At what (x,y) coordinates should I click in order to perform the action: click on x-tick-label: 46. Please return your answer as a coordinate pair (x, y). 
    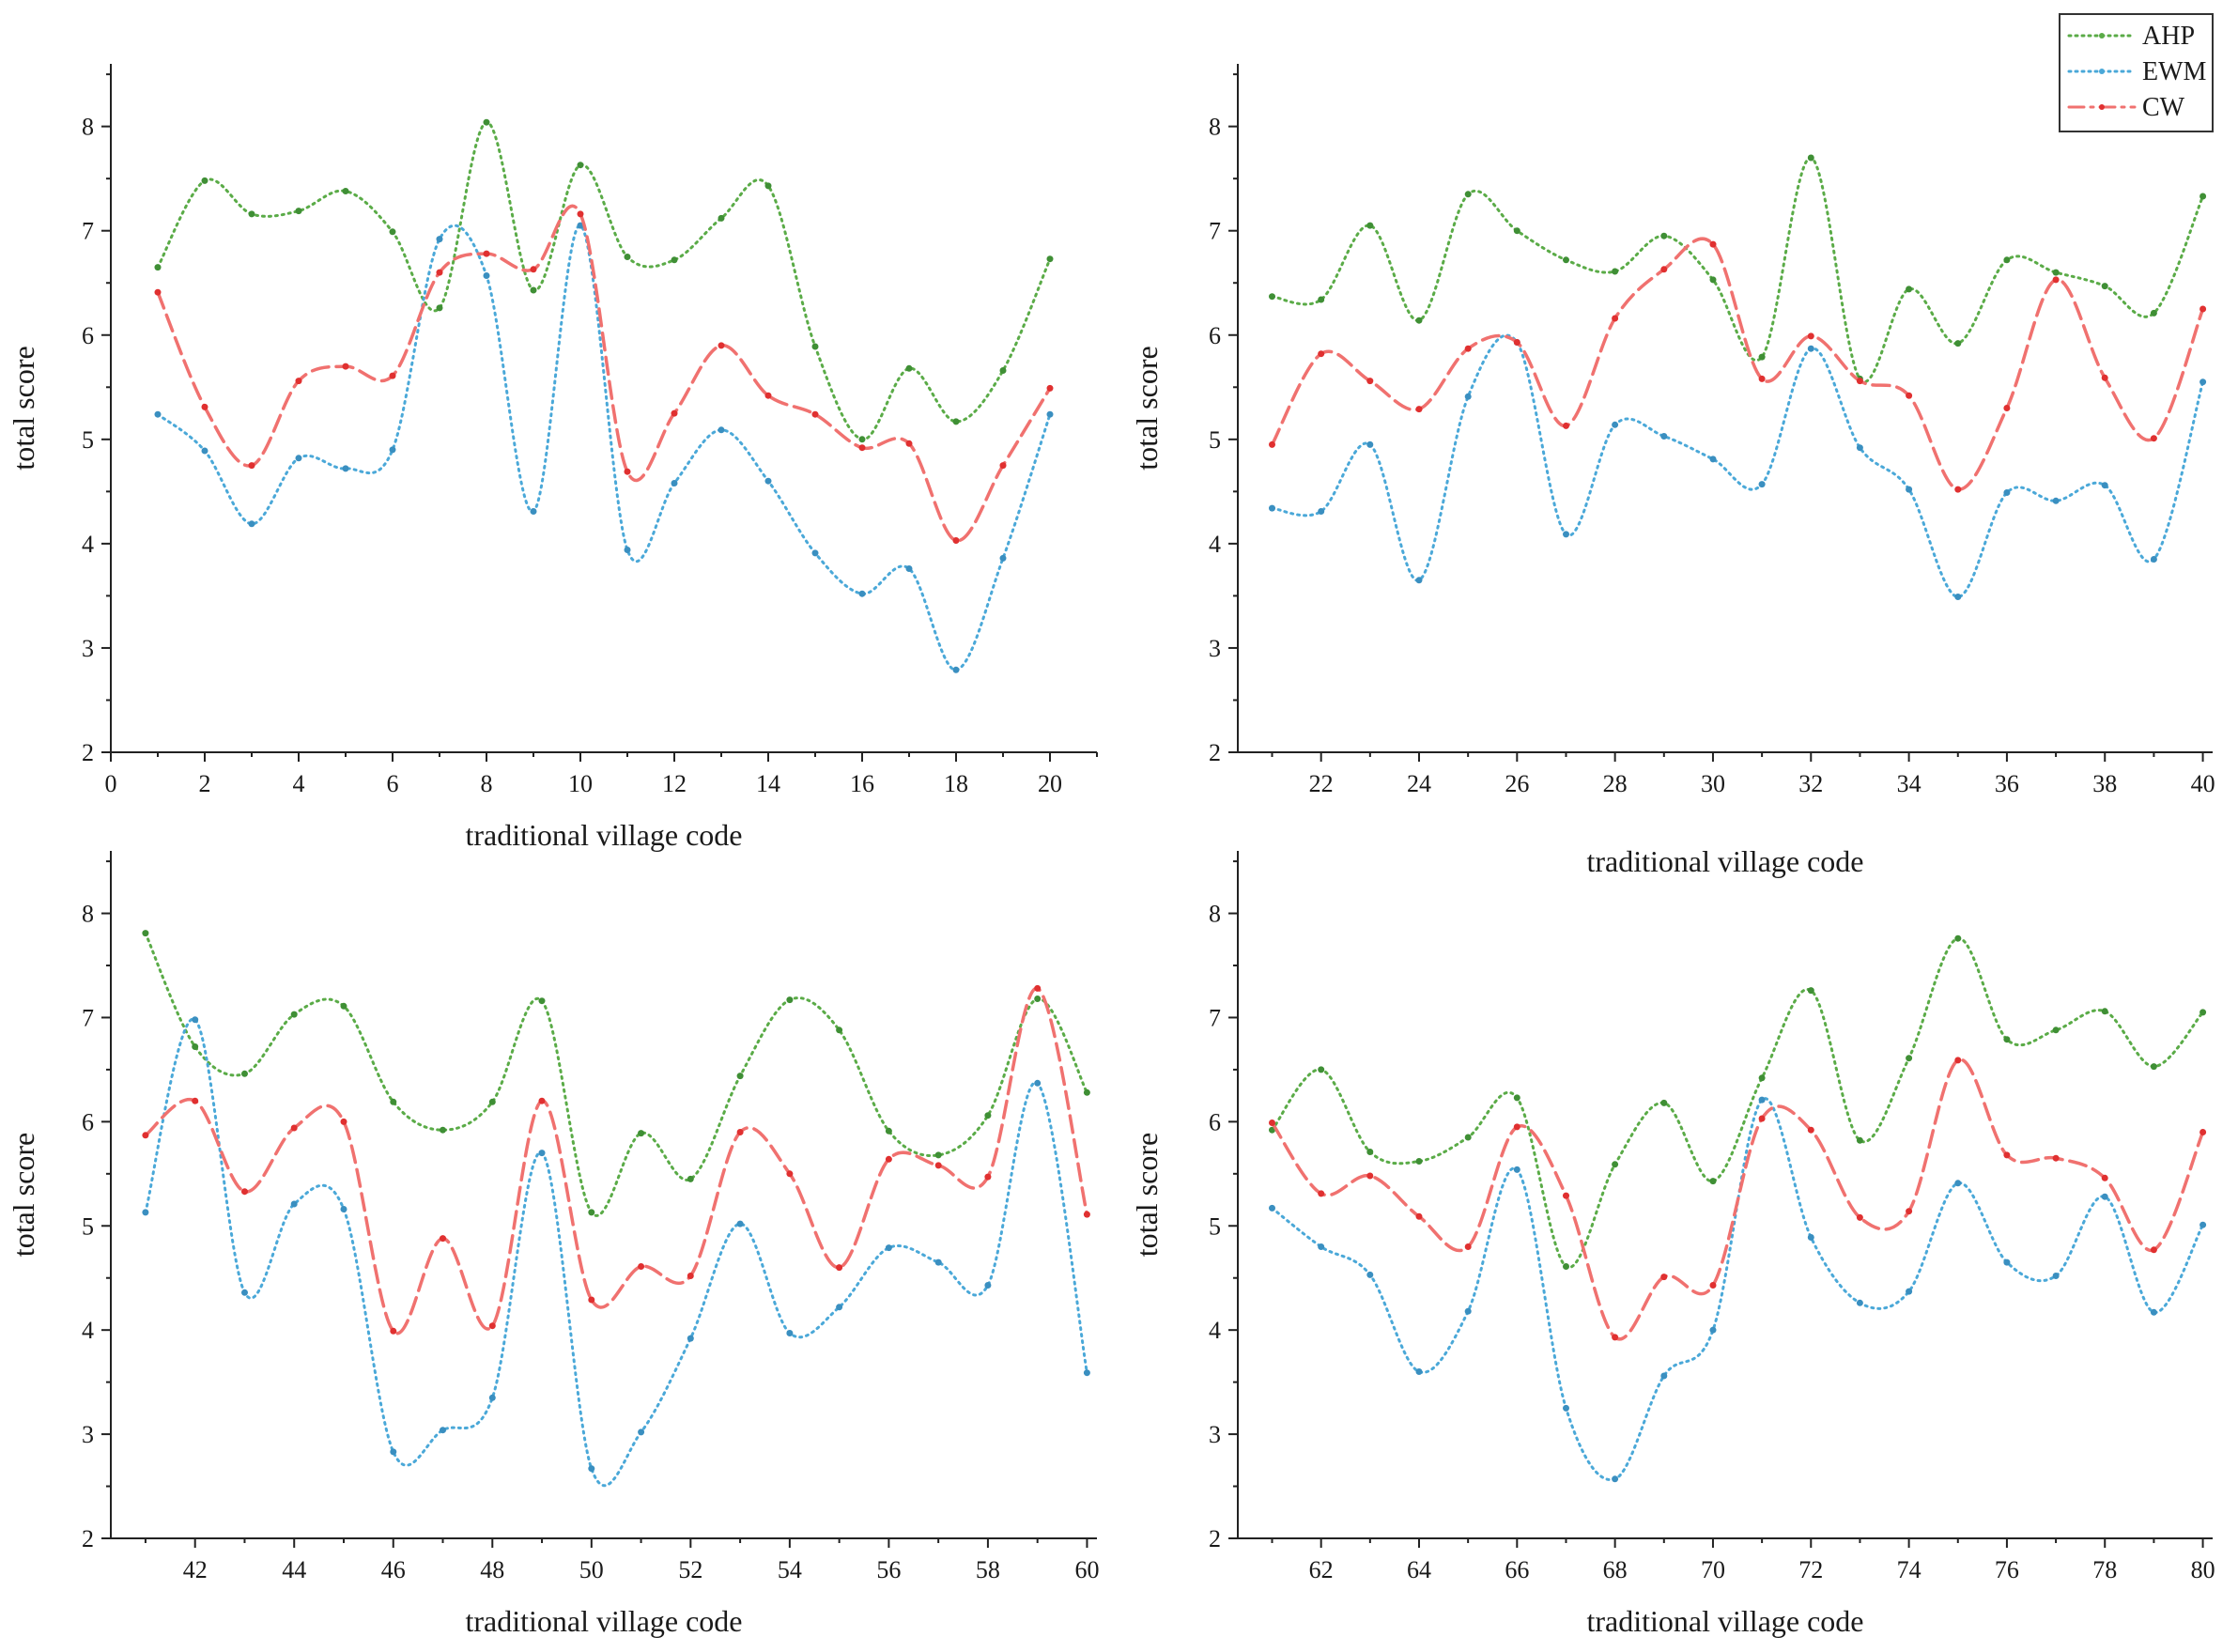
    Looking at the image, I should click on (394, 1569).